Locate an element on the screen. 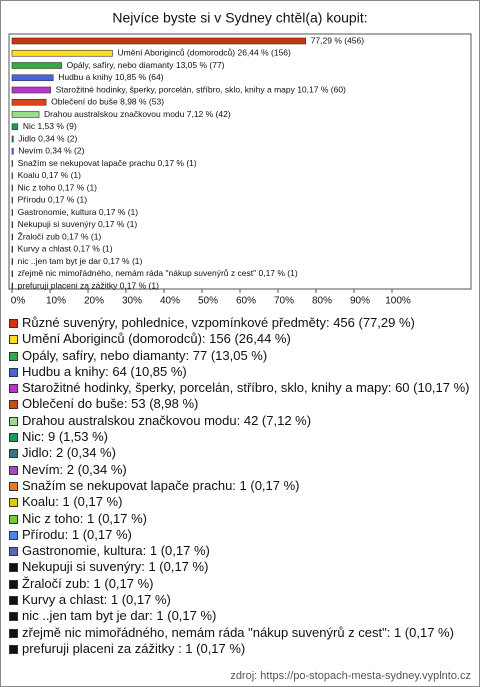 Image resolution: width=480 pixels, height=687 pixels. value-label: Nic 1,53 % (9) is located at coordinates (50, 126).